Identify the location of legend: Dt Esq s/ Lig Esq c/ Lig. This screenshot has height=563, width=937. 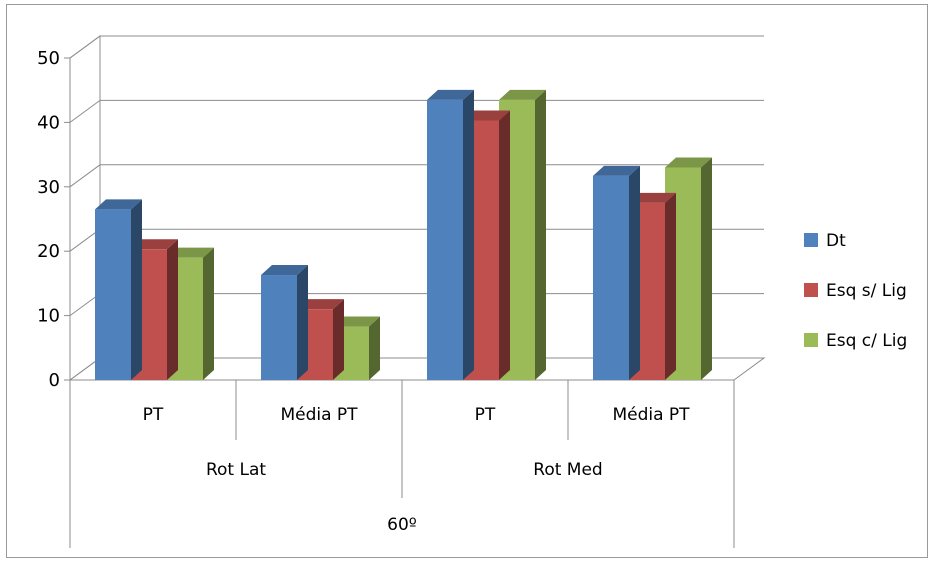
(855, 291).